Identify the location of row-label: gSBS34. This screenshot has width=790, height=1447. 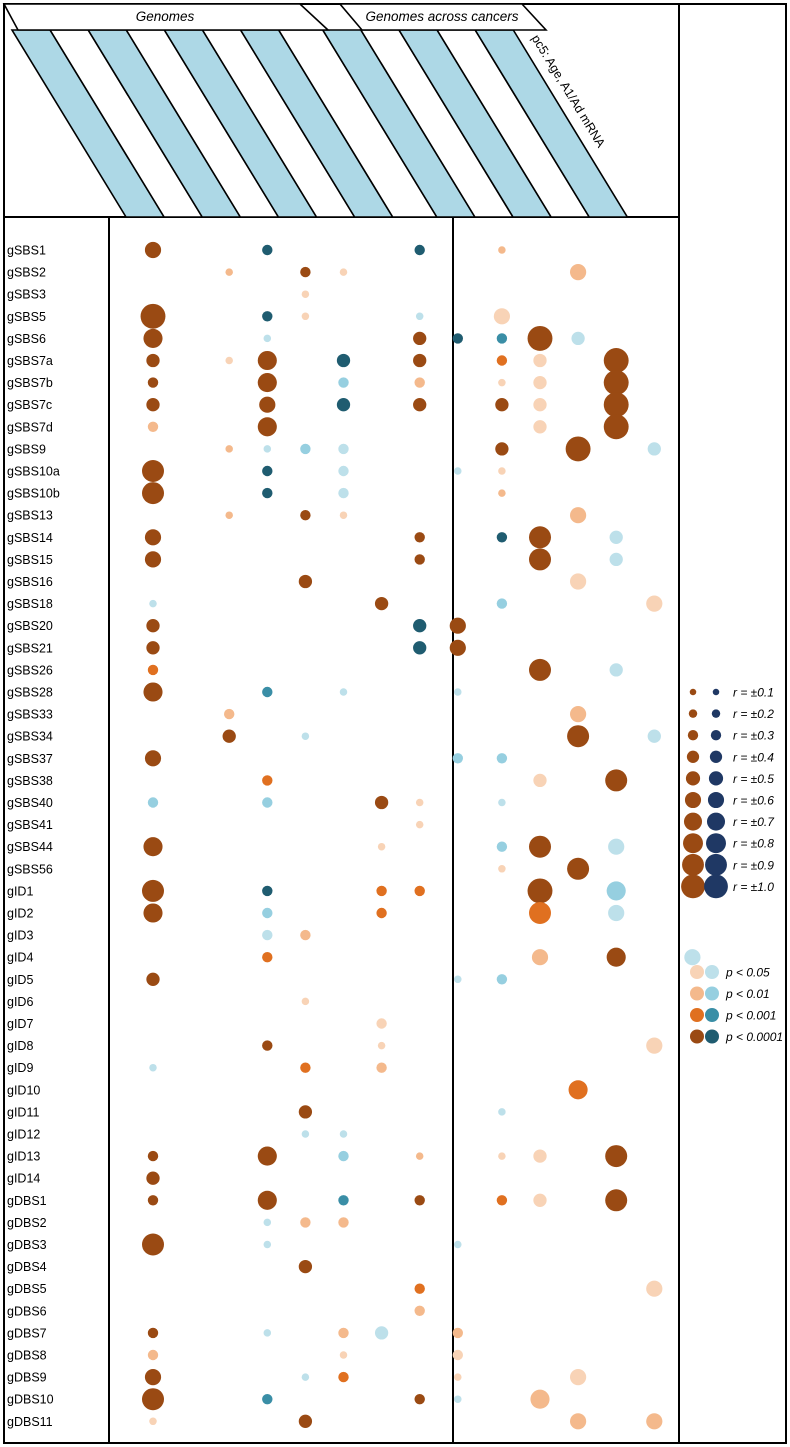
(30, 737).